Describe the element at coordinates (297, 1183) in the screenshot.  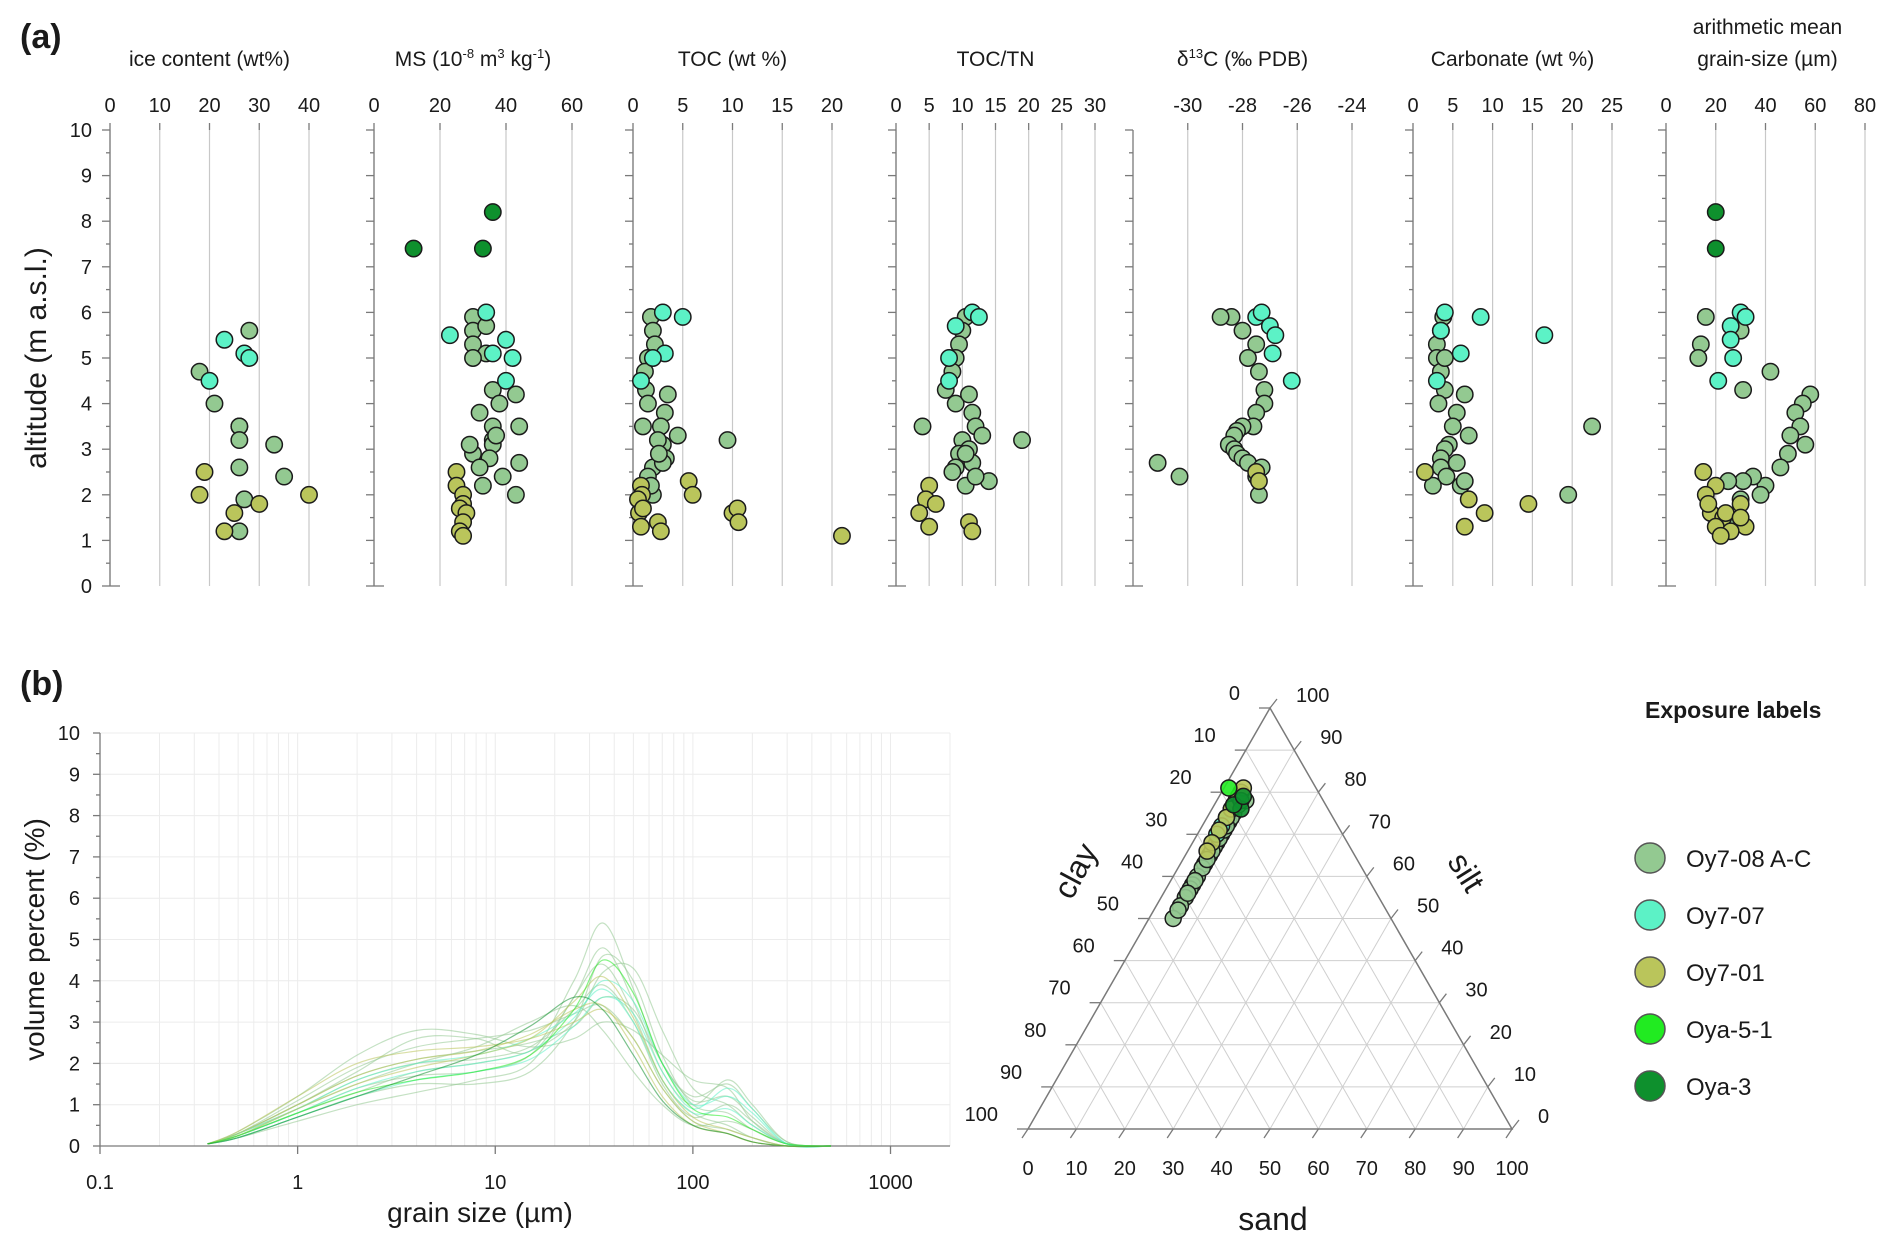
I see `x-tick-label: 1` at that location.